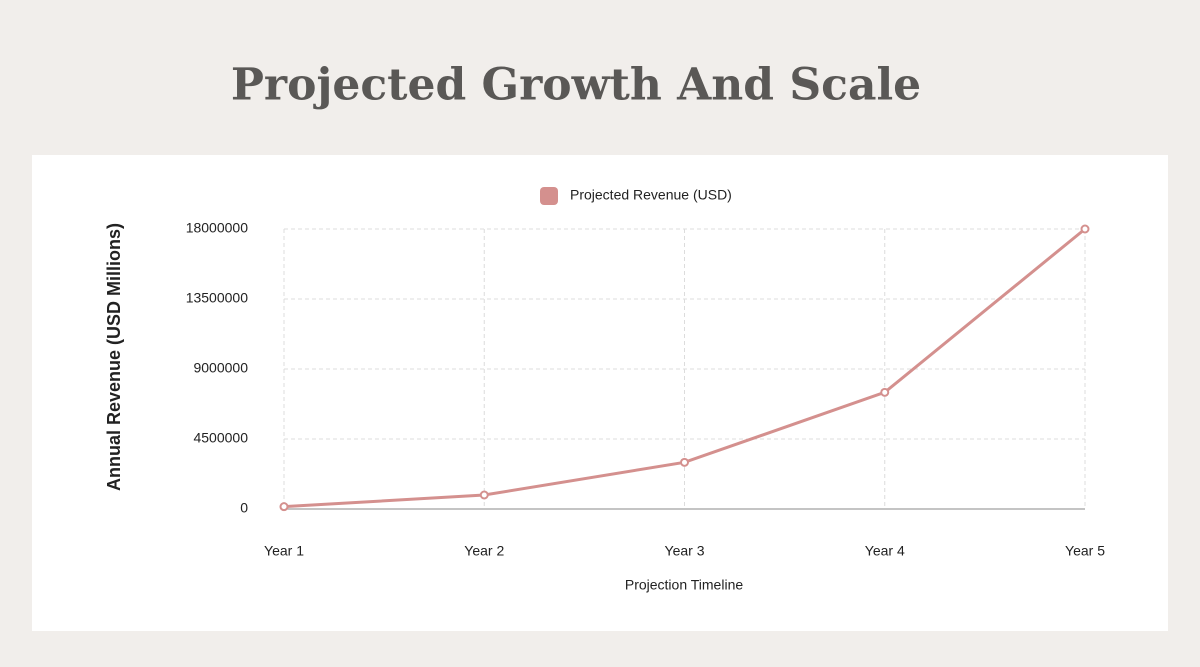 Image resolution: width=1200 pixels, height=667 pixels. Describe the element at coordinates (217, 298) in the screenshot. I see `y-tick-label: 13500000` at that location.